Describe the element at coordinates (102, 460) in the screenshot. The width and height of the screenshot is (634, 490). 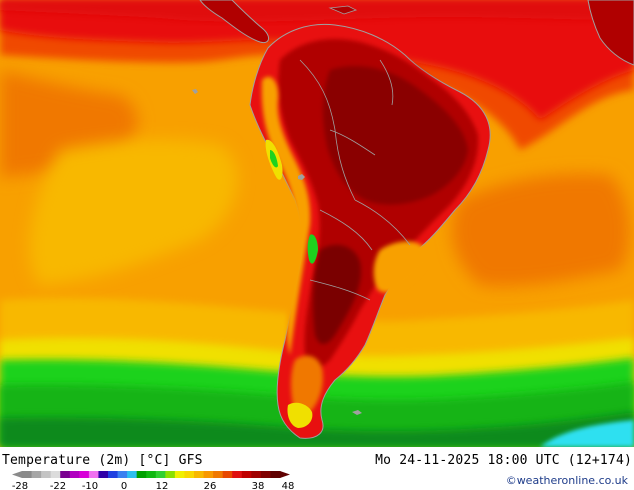
I see `map-title: Temperature (2m) [°C] GFS` at that location.